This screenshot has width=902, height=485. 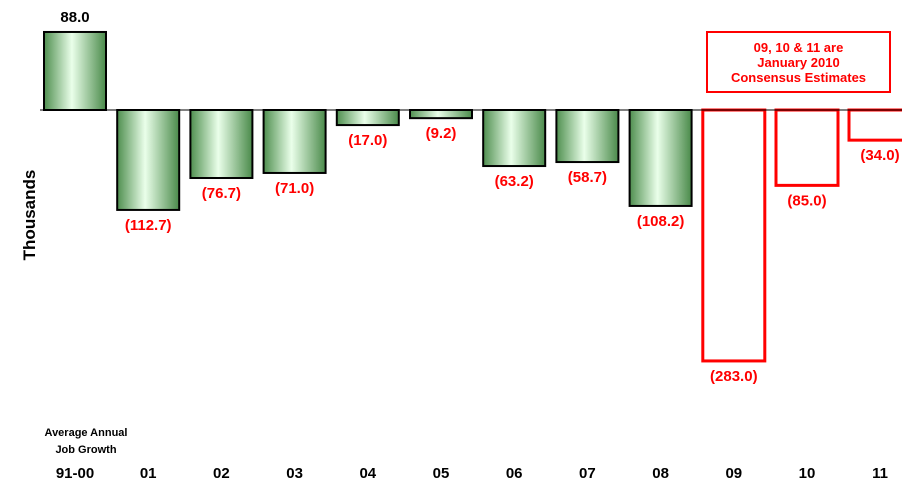 What do you see at coordinates (148, 225) in the screenshot?
I see `value-label-01: (112.7)` at bounding box center [148, 225].